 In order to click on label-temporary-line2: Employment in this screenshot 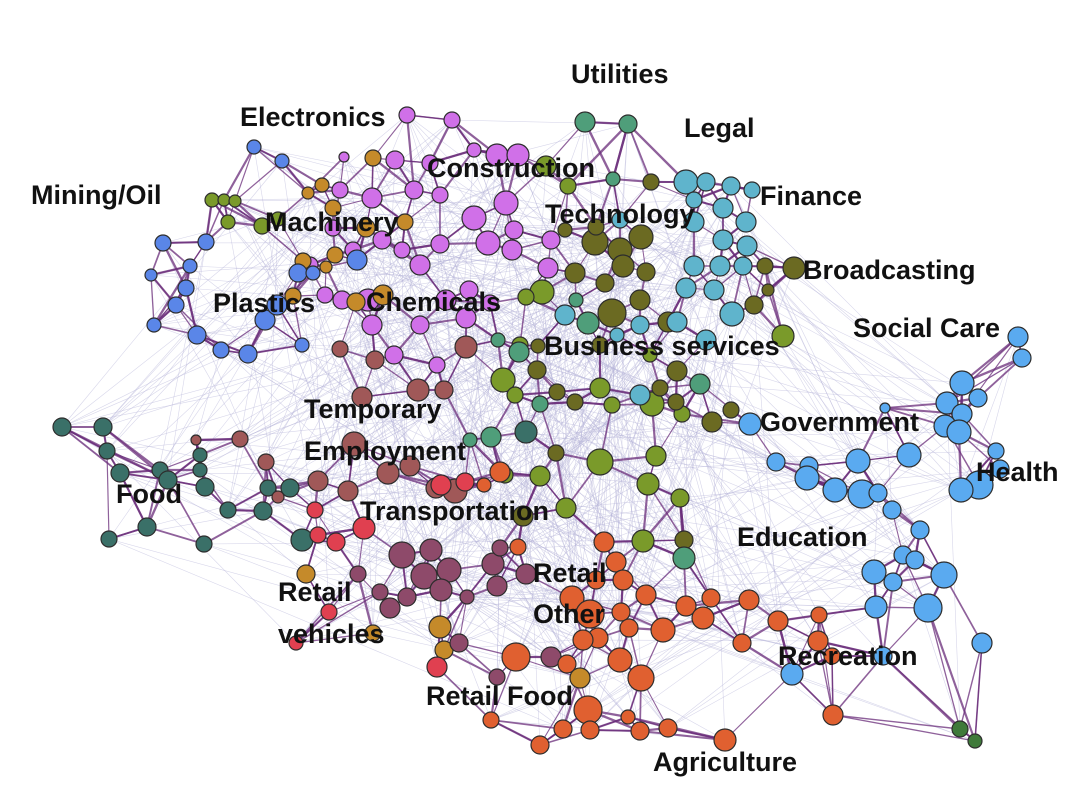, I will do `click(385, 451)`.